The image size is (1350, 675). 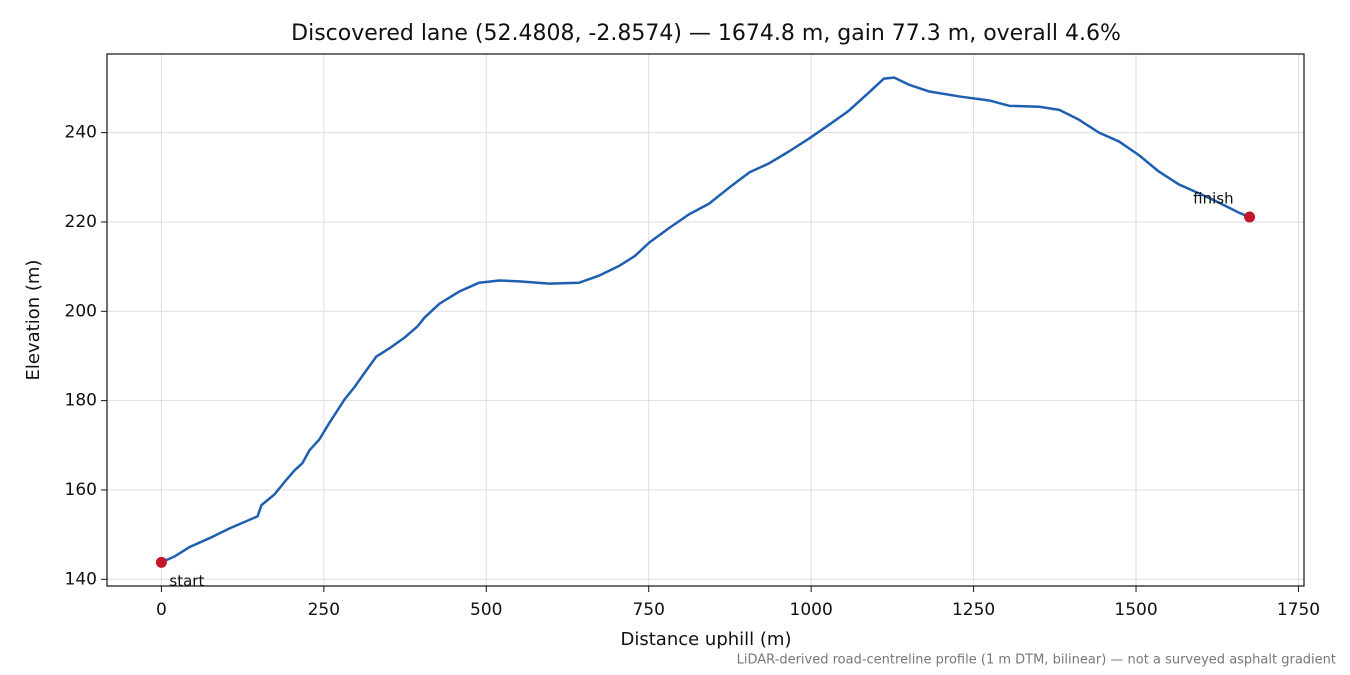 I want to click on x-axis-label: Distance uphill (m), so click(x=706, y=639).